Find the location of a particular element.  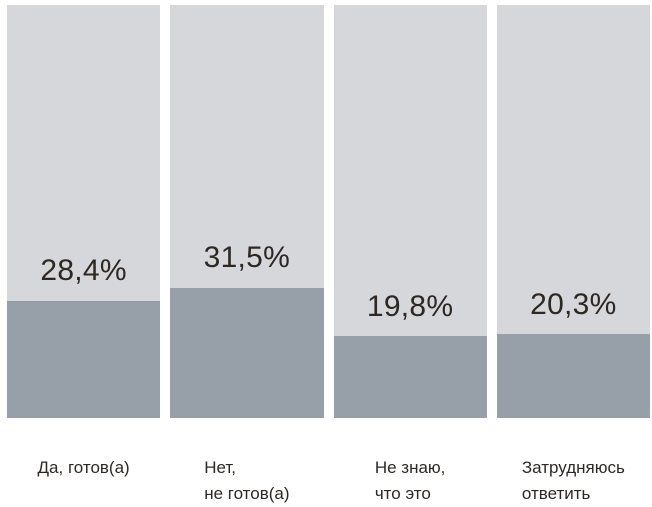

bar-value-label: 28,4% is located at coordinates (83, 271).